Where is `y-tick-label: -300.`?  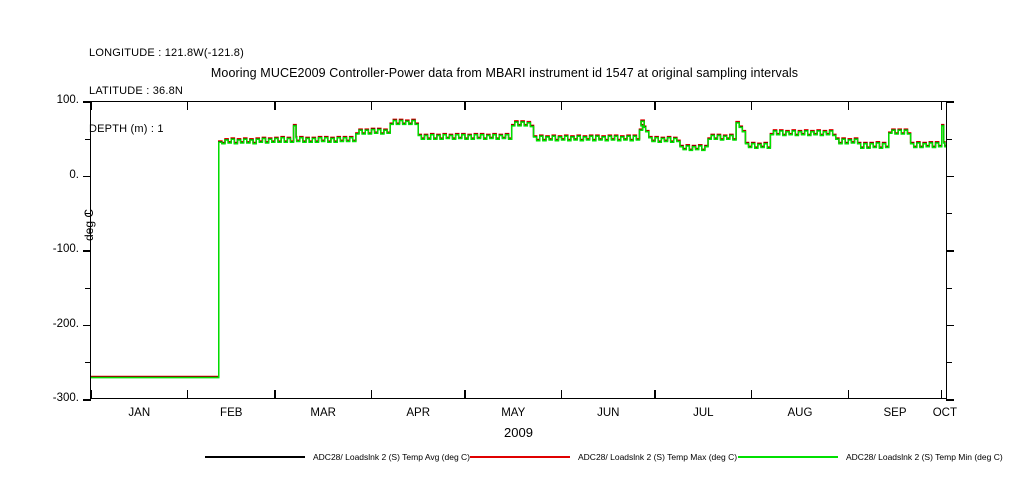
y-tick-label: -300. is located at coordinates (65, 398).